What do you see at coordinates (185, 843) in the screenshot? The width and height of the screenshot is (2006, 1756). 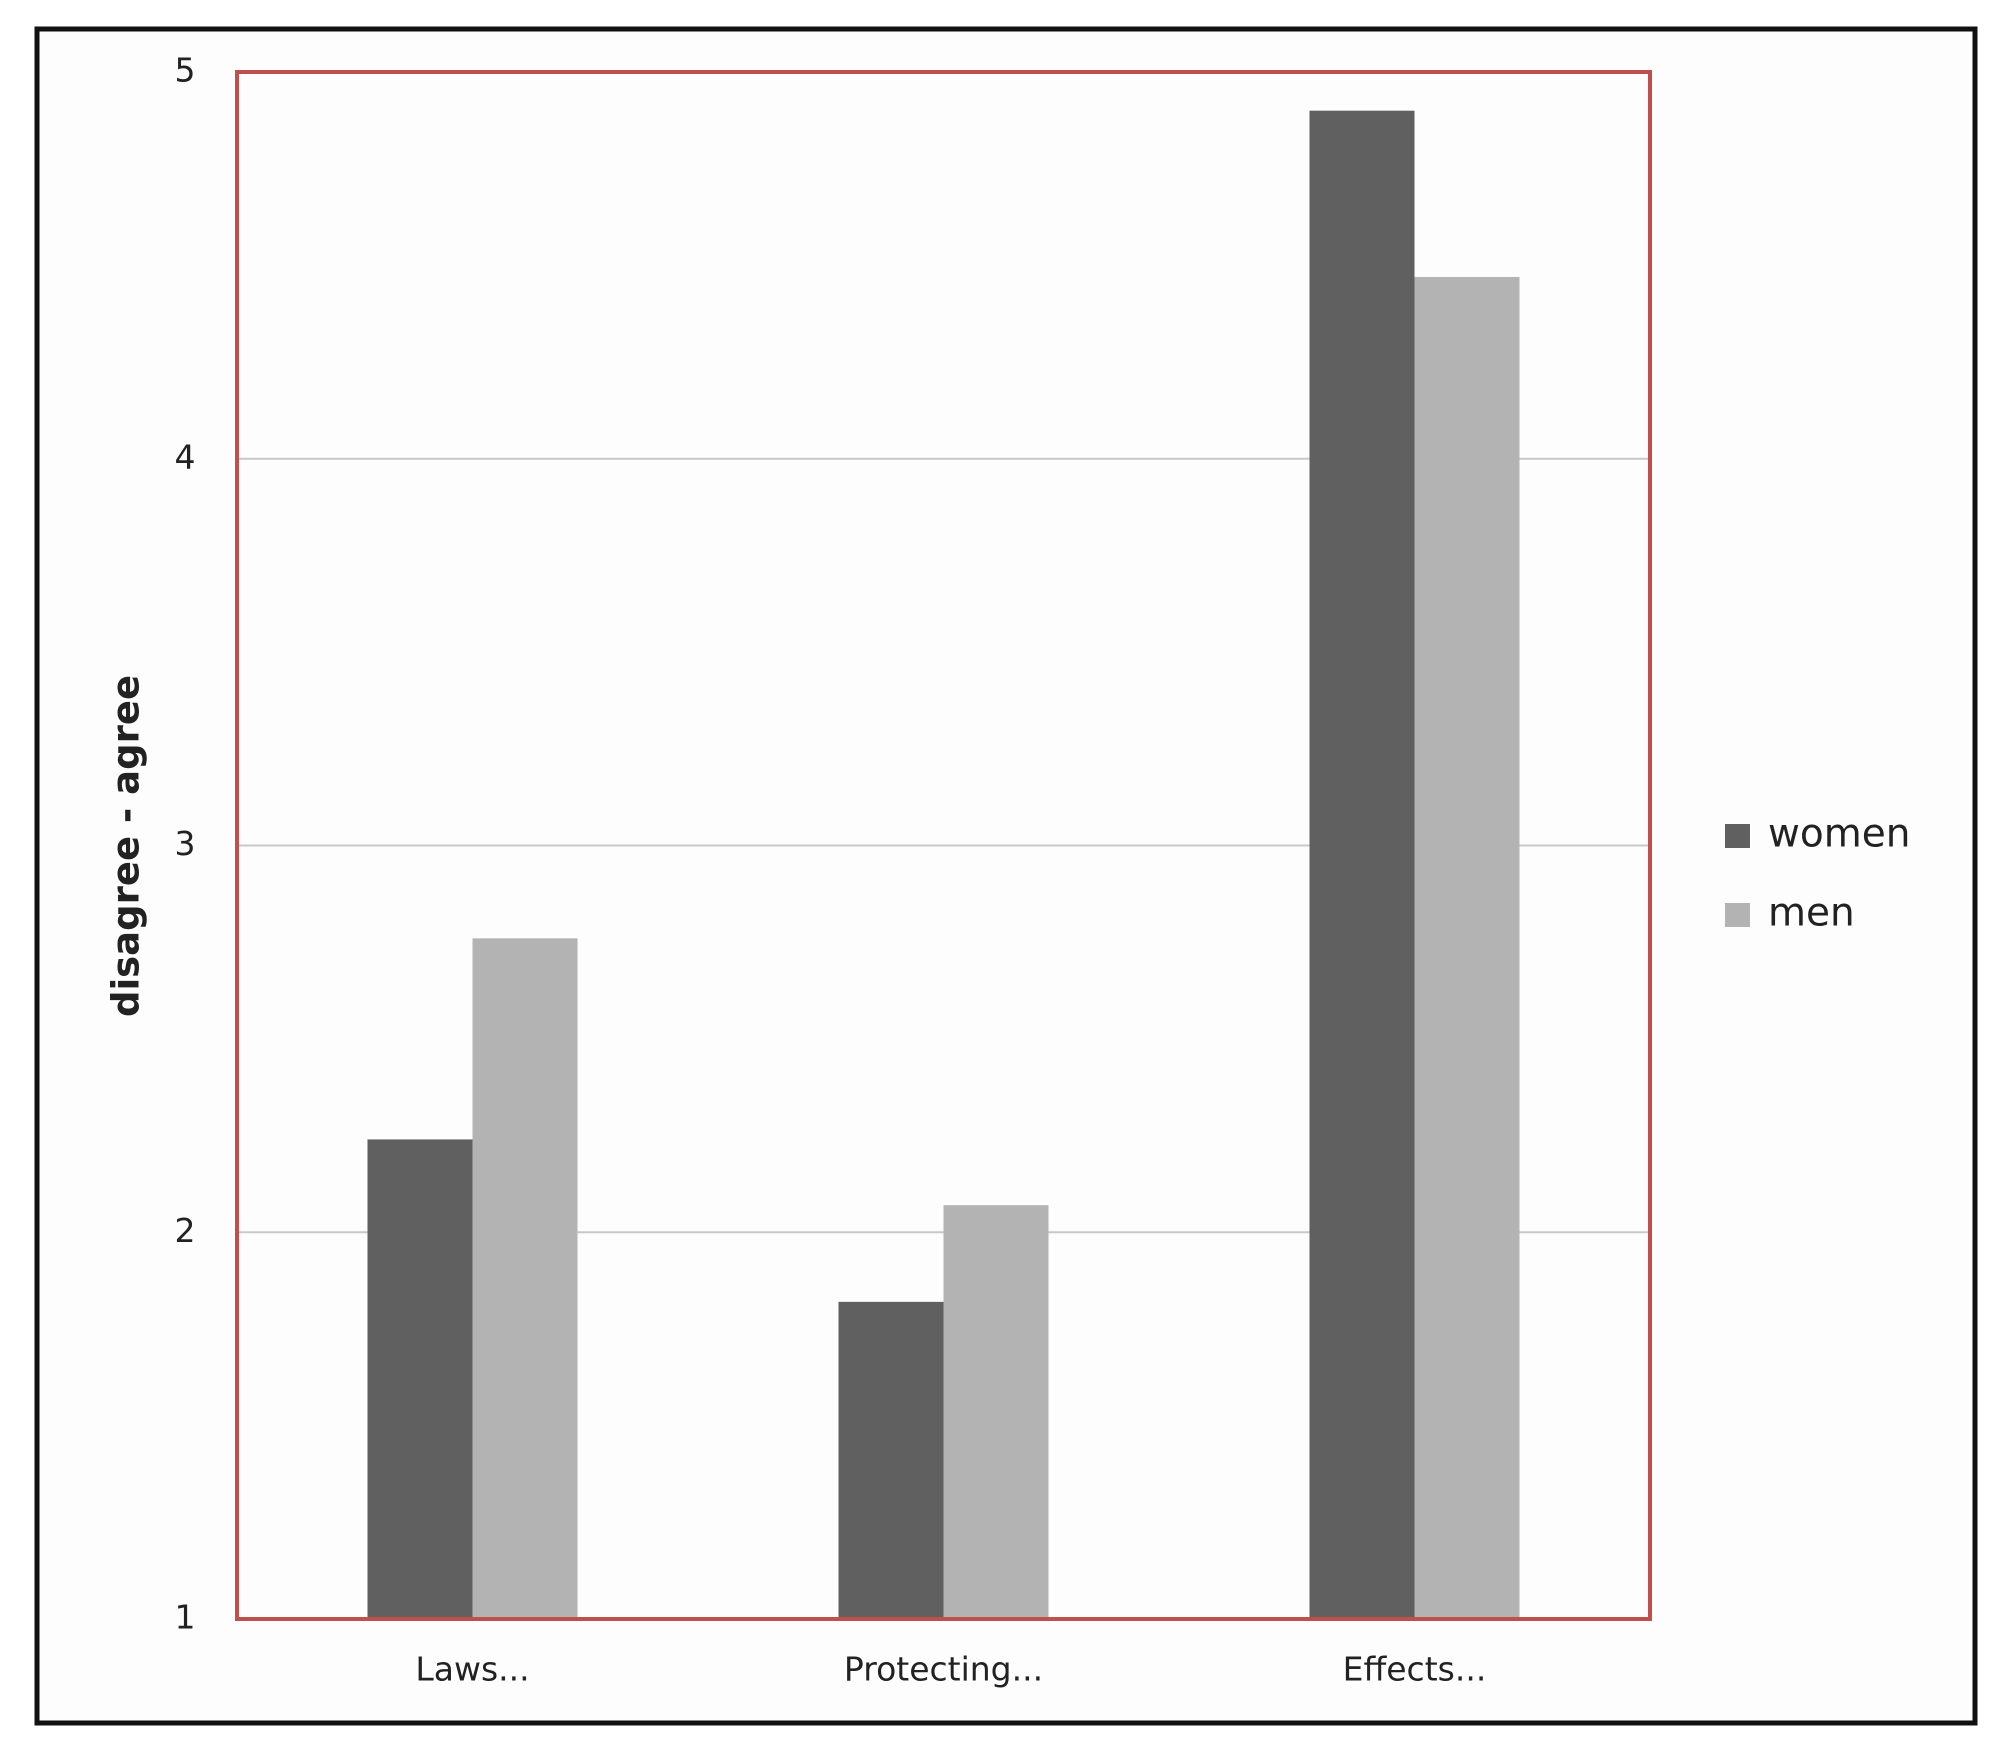 I see `y-tick-label: 3` at bounding box center [185, 843].